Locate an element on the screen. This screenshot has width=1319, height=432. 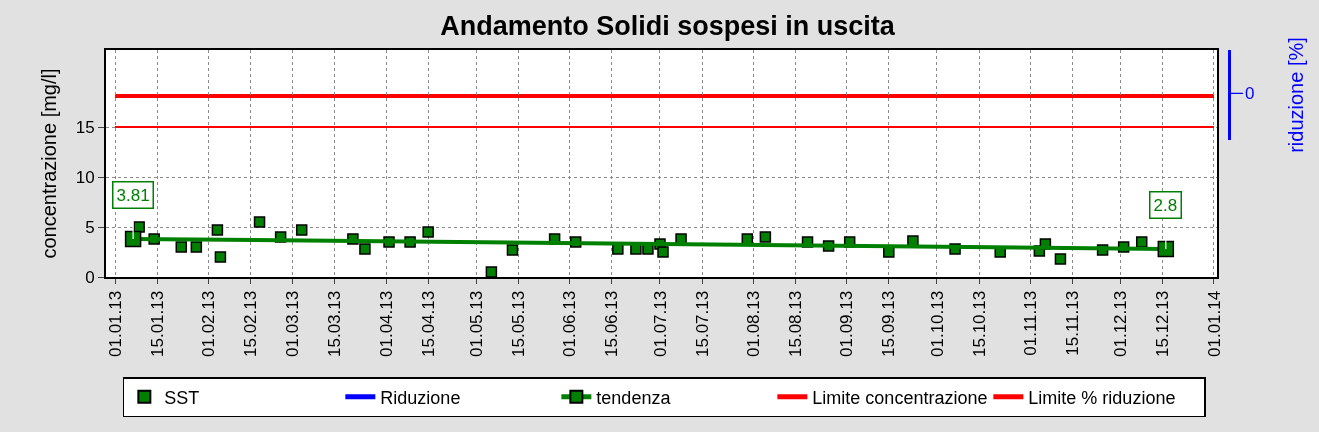
legend-label: Limite concentrazione is located at coordinates (900, 397).